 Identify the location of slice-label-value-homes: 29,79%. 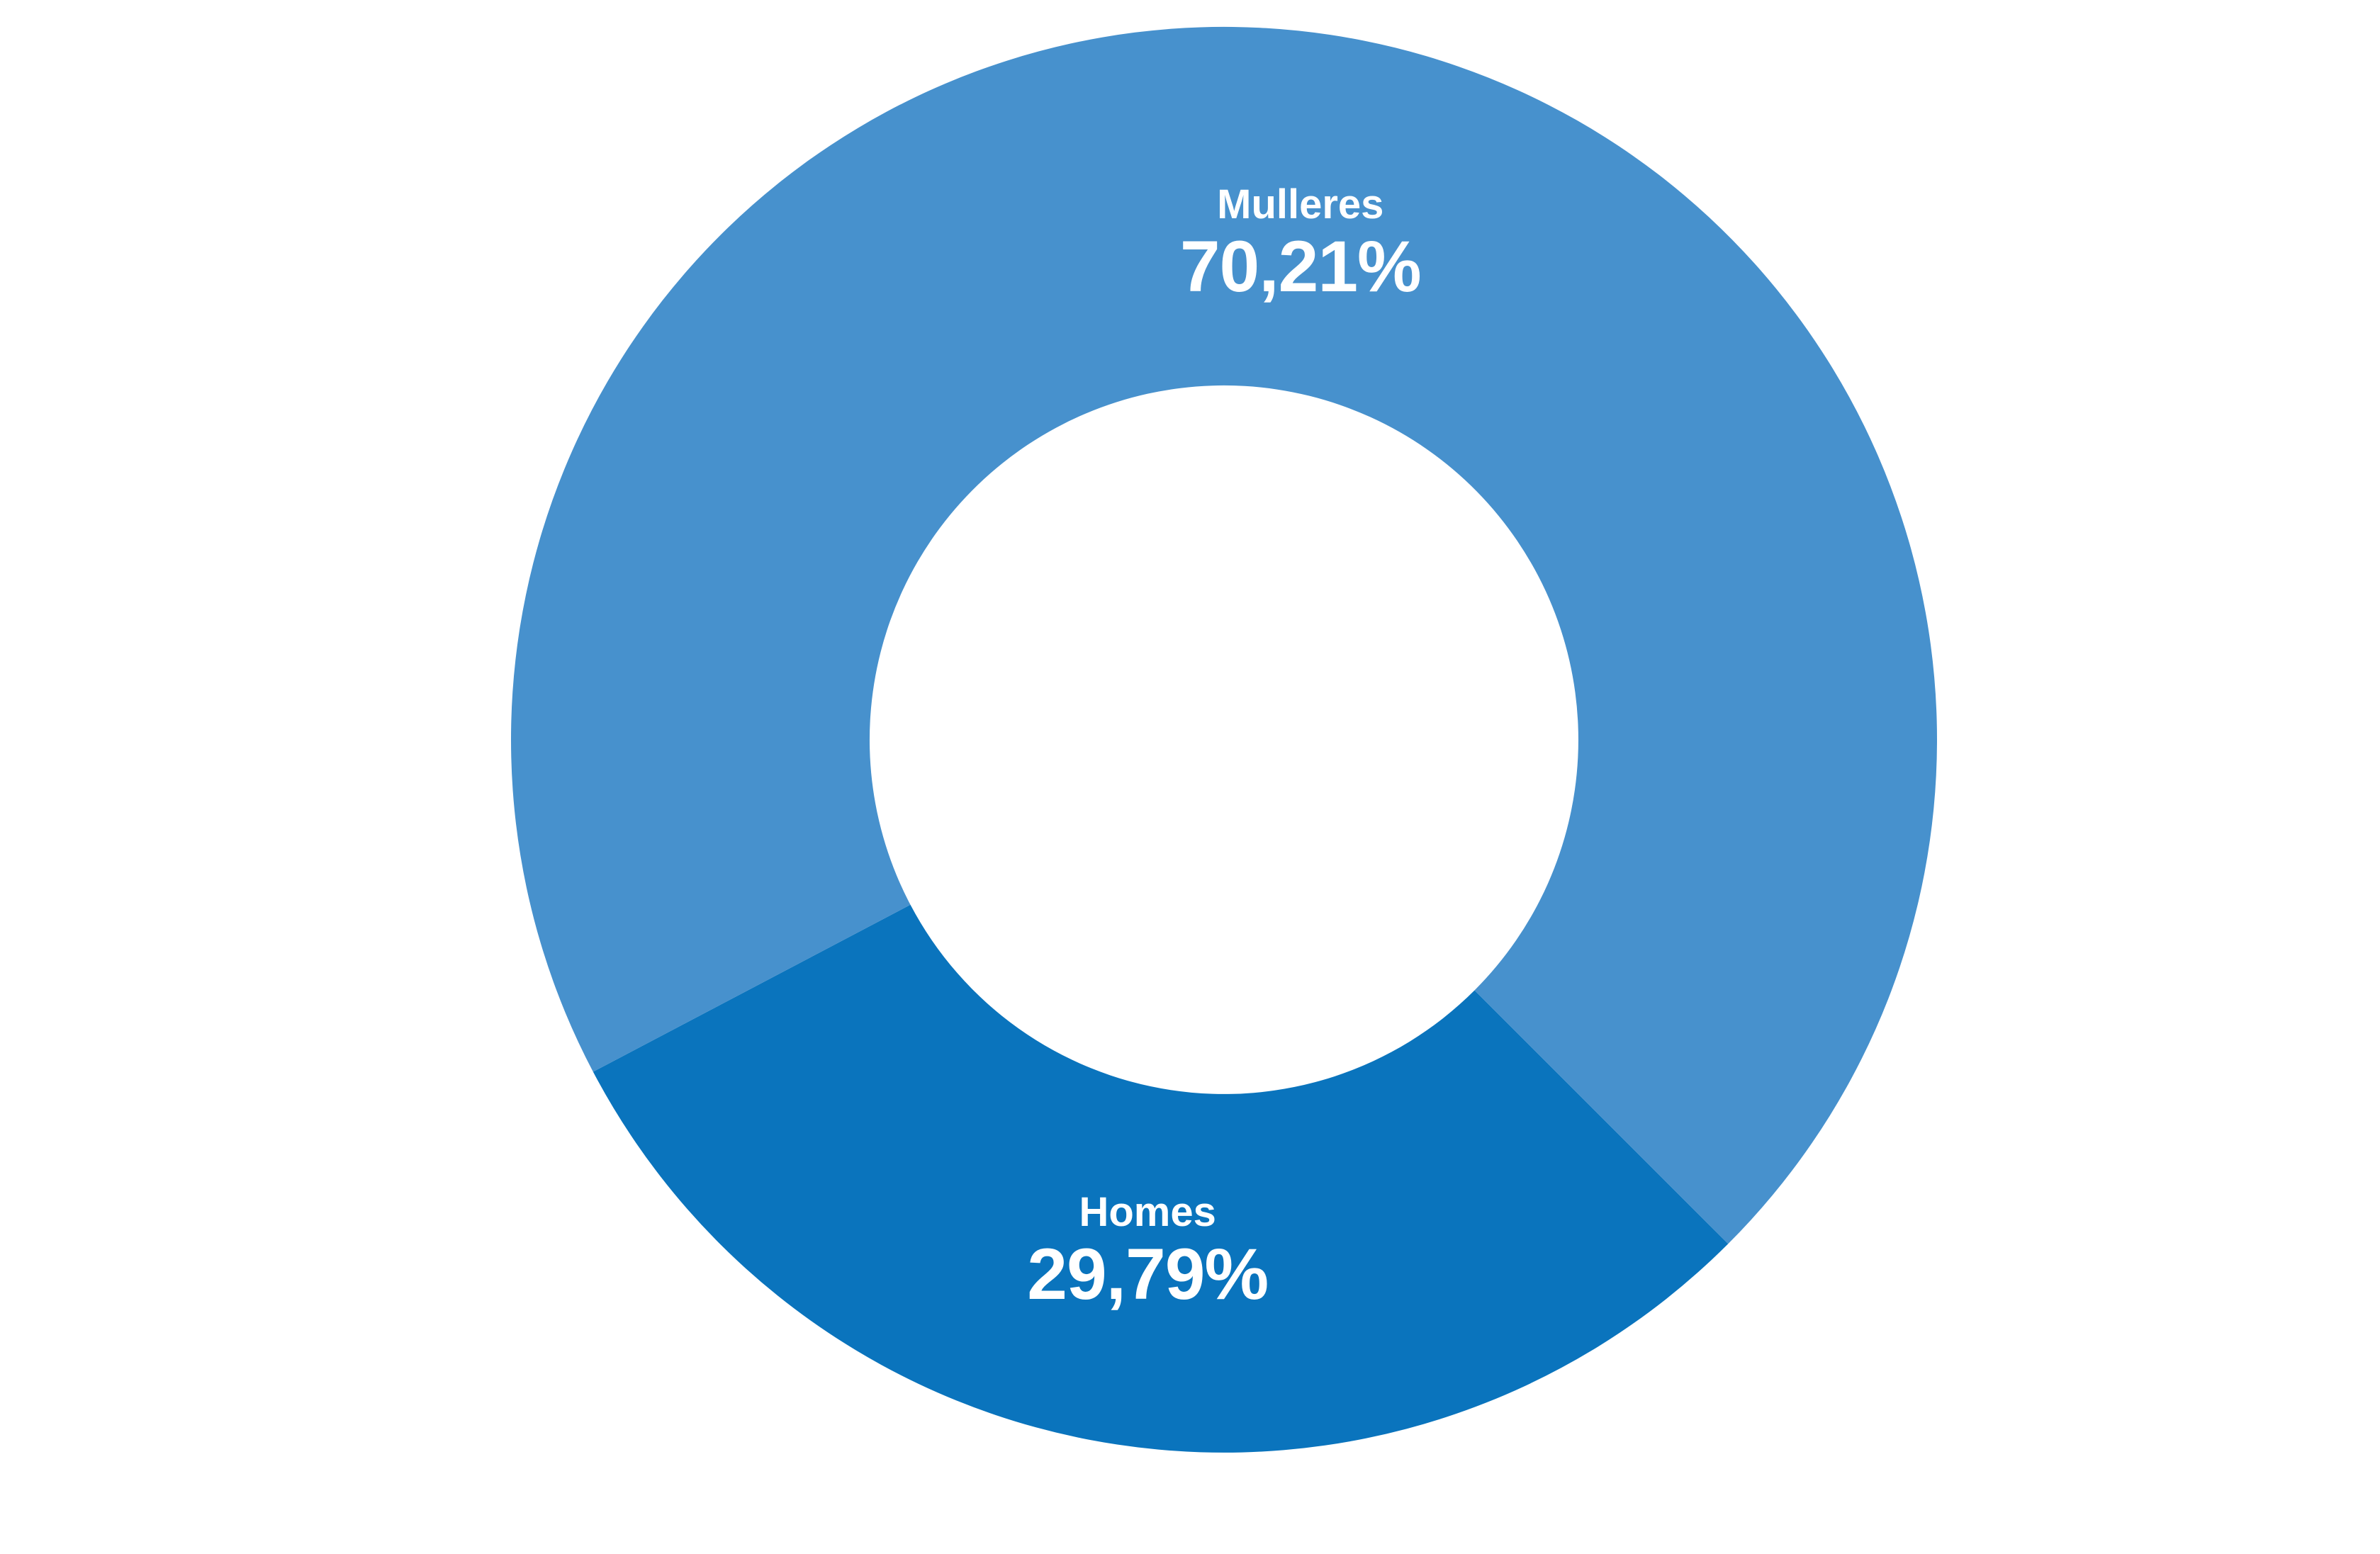
(1148, 1274).